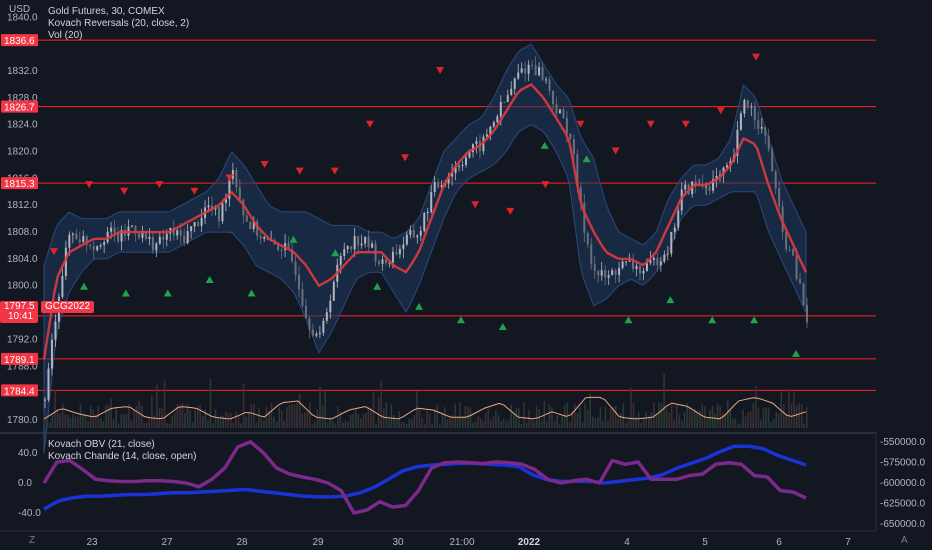  What do you see at coordinates (25, 483) in the screenshot?
I see `chande-tick-label: 0.0` at bounding box center [25, 483].